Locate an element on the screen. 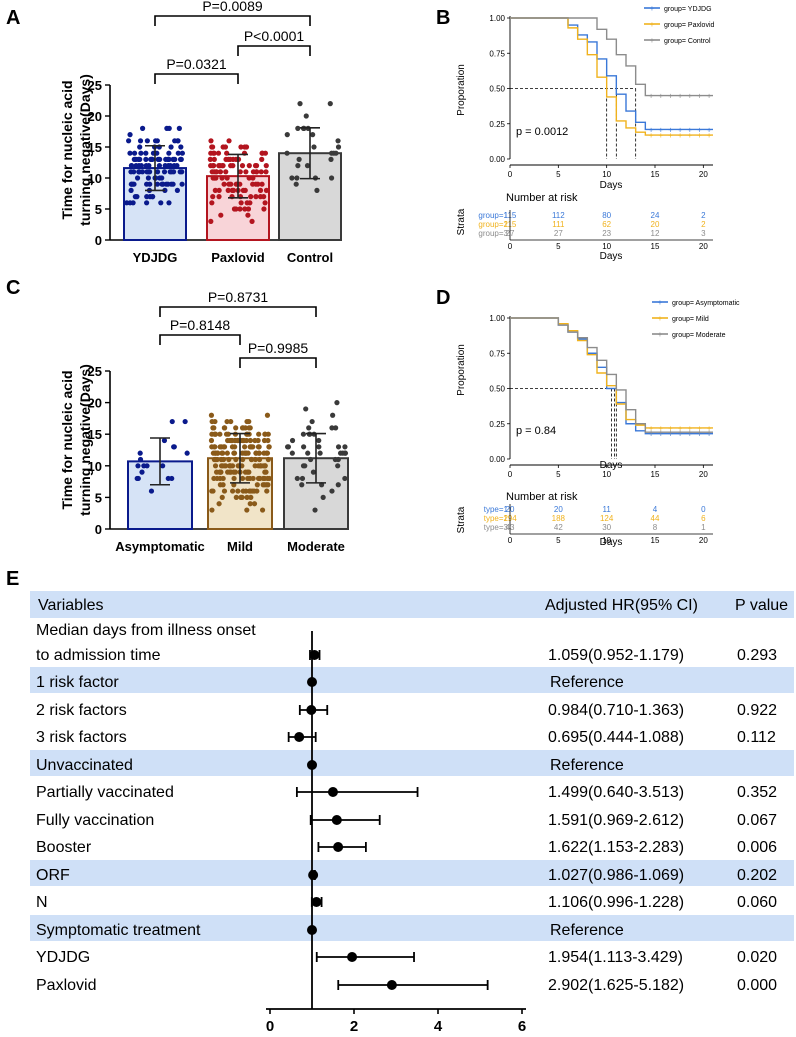 The width and height of the screenshot is (796, 1037). panel-b-xtick-label: 0 is located at coordinates (510, 174).